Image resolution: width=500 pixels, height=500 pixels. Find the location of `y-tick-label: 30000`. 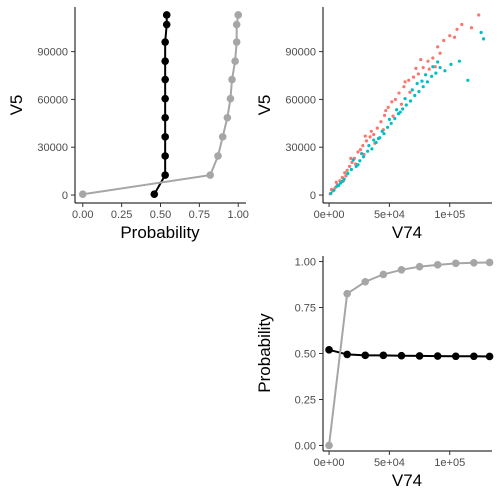

y-tick-label: 30000 is located at coordinates (52, 148).